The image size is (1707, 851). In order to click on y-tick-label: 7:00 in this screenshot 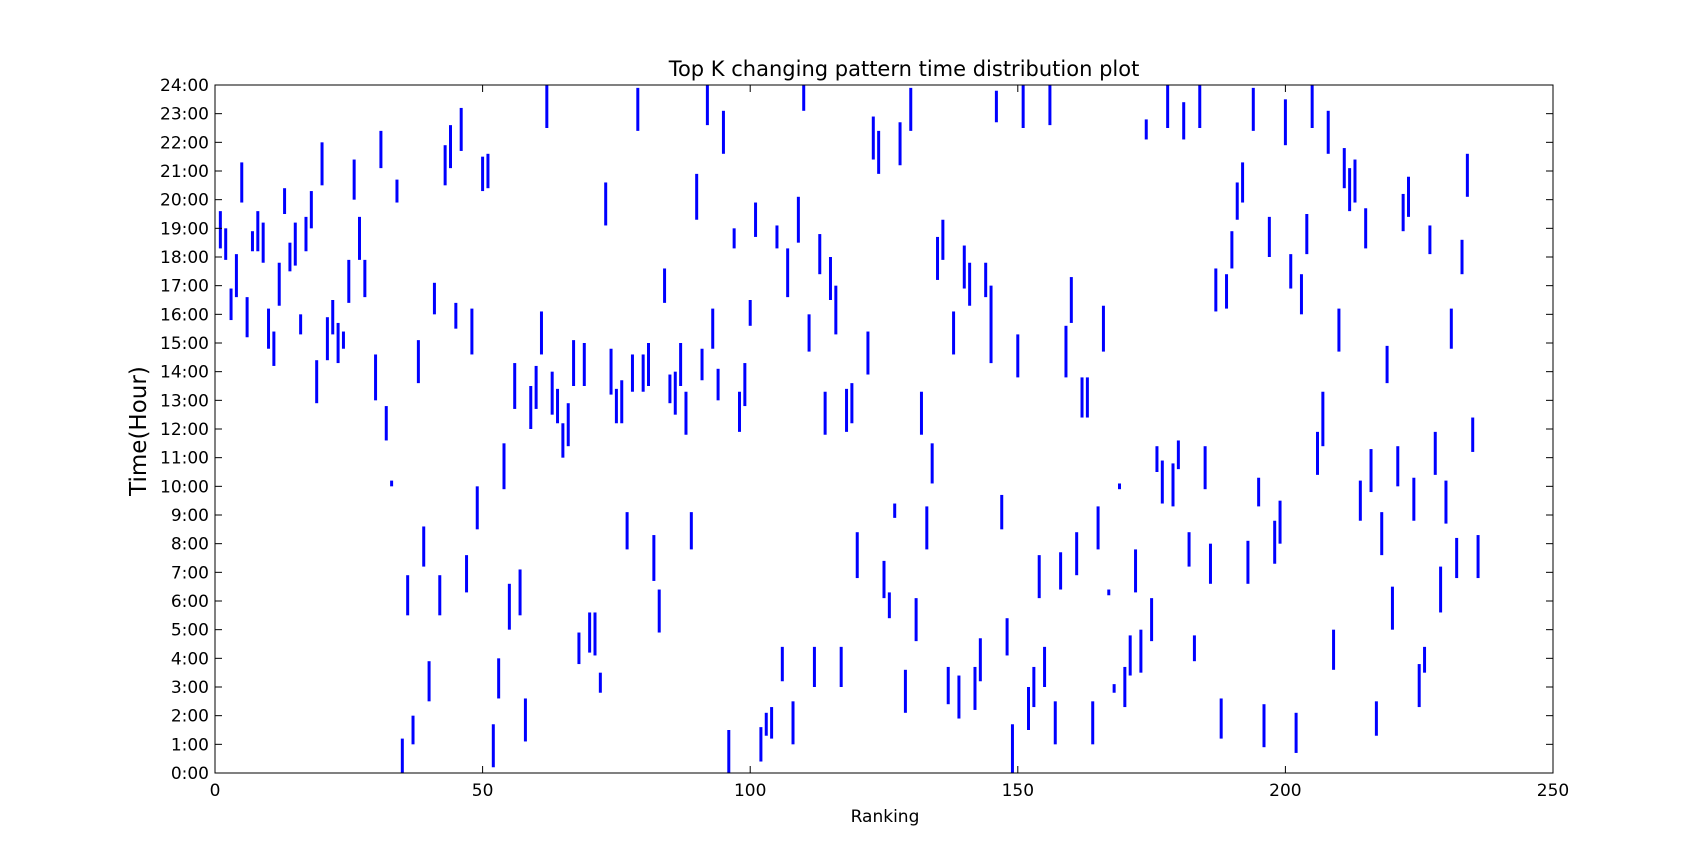, I will do `click(190, 573)`.